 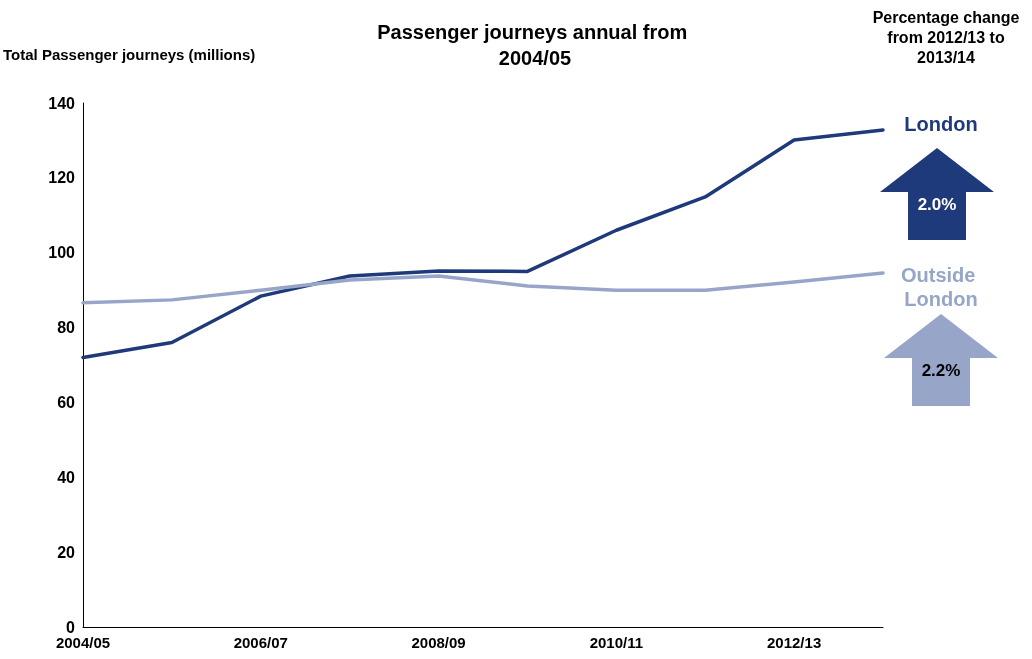 What do you see at coordinates (946, 38) in the screenshot?
I see `text: Percentage change from 2012/13 to 2013/14` at bounding box center [946, 38].